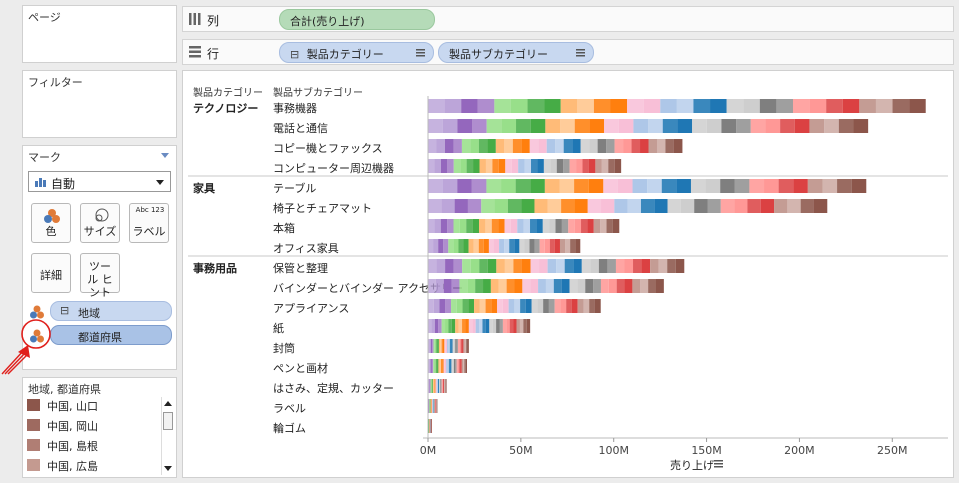  Describe the element at coordinates (284, 228) in the screenshot. I see `subcategory-label: 本箱` at that location.